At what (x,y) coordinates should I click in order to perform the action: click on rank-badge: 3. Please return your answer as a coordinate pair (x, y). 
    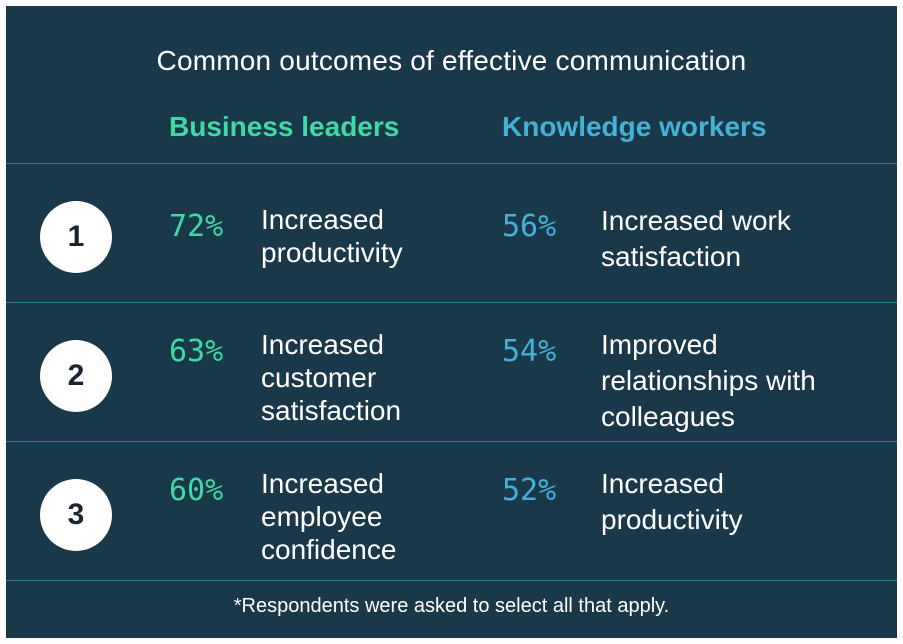
    Looking at the image, I should click on (76, 515).